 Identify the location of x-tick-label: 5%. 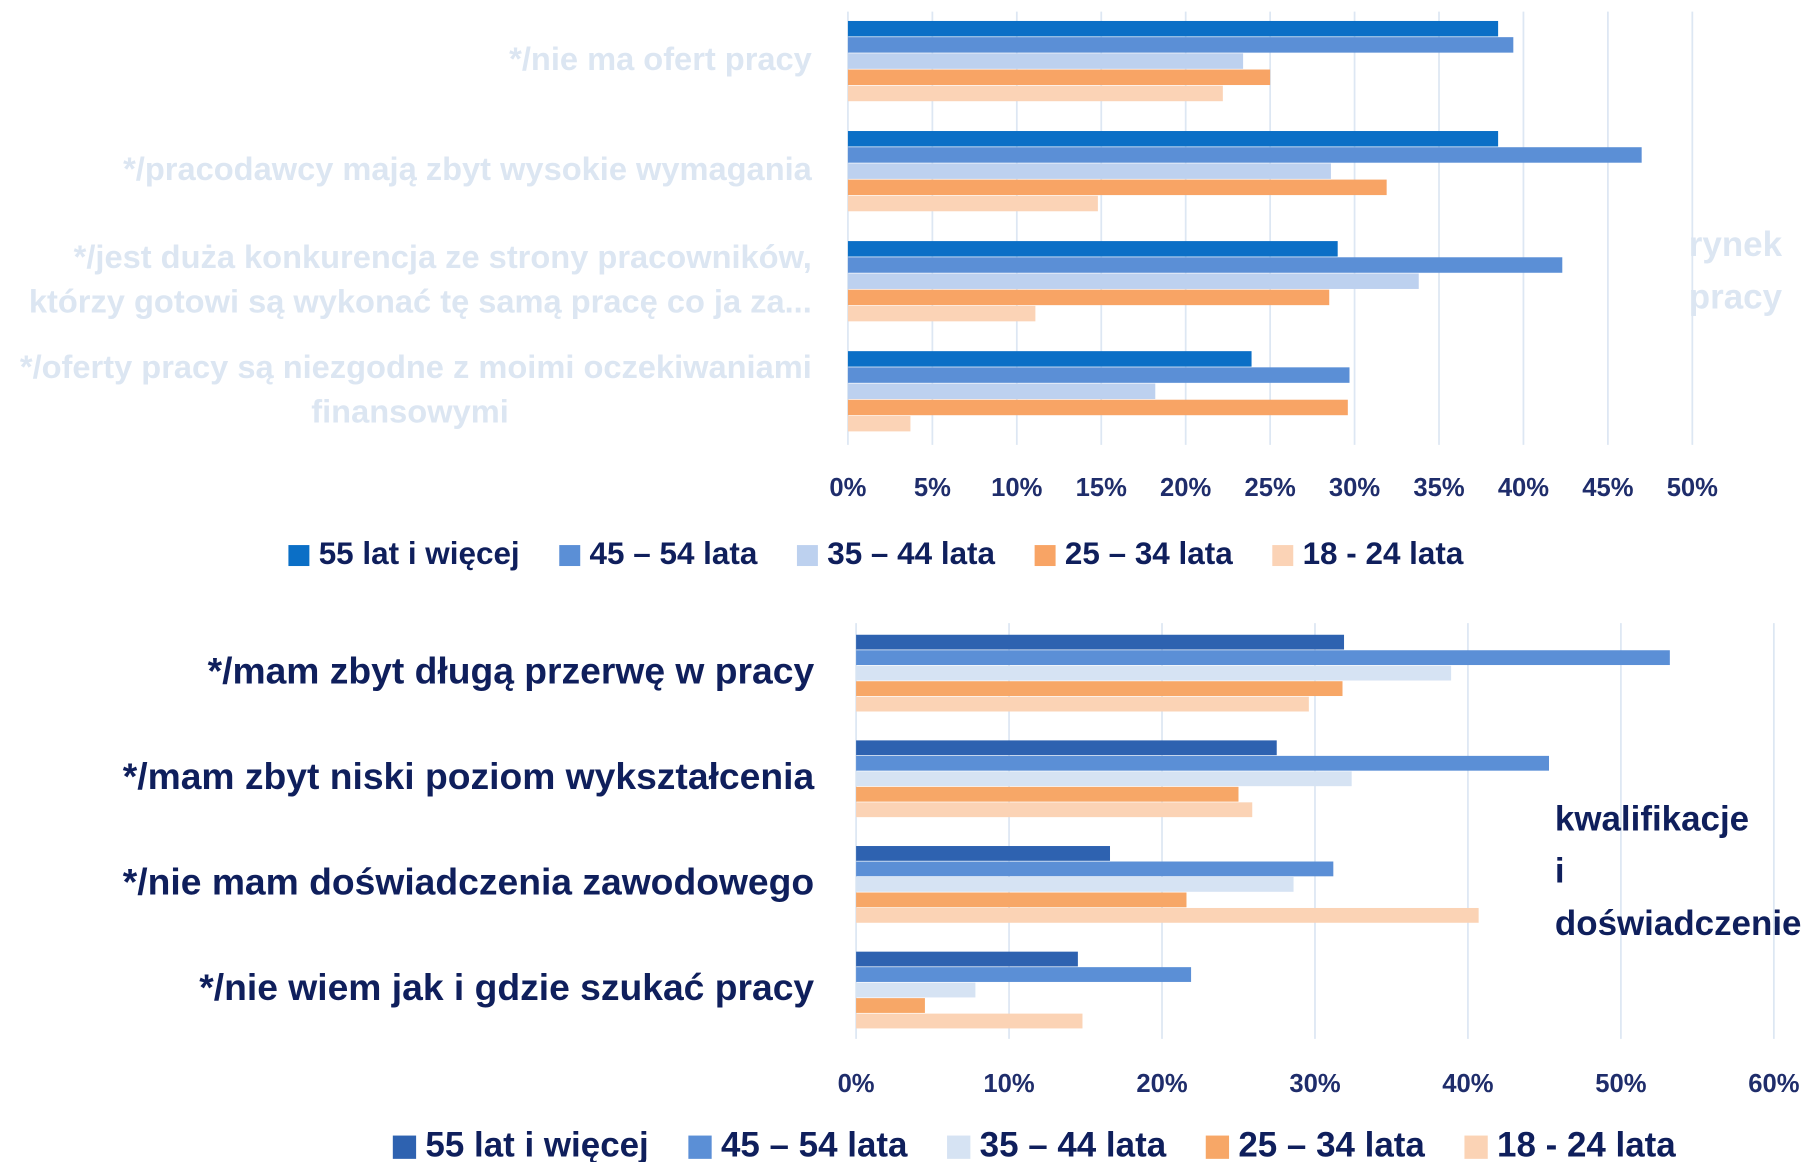
(932, 488).